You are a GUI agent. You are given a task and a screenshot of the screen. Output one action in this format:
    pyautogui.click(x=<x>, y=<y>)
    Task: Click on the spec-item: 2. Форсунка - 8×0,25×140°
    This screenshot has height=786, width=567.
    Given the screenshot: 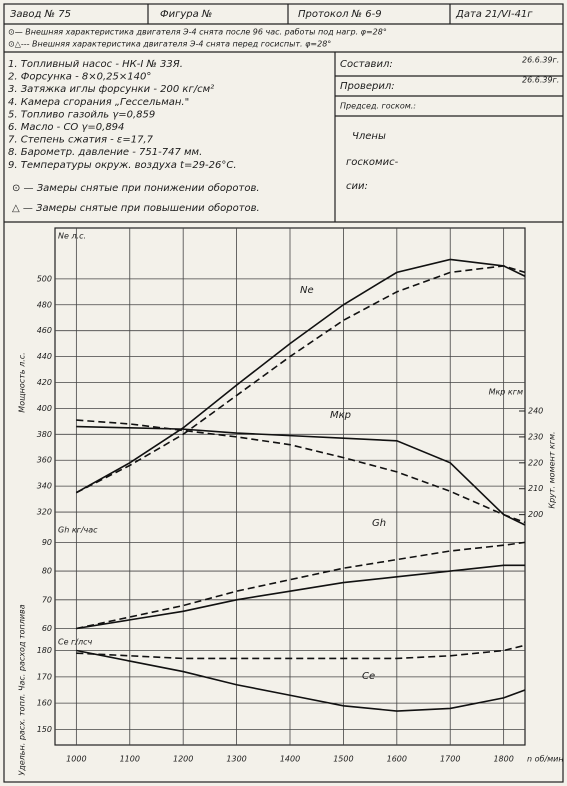 What is the action you would take?
    pyautogui.click(x=79, y=77)
    